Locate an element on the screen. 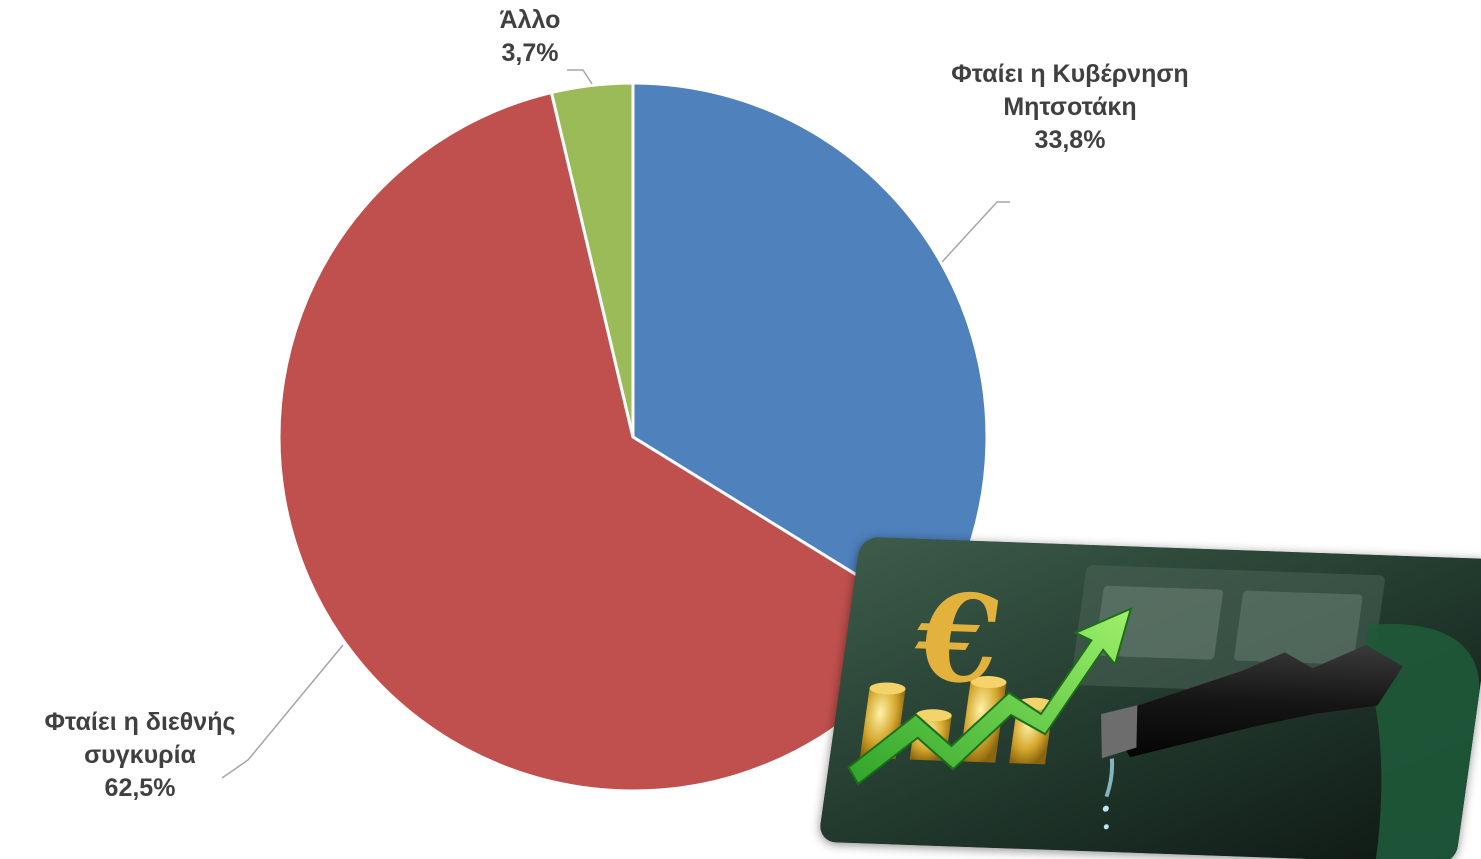  rising-arrow-icon is located at coordinates (990, 696).